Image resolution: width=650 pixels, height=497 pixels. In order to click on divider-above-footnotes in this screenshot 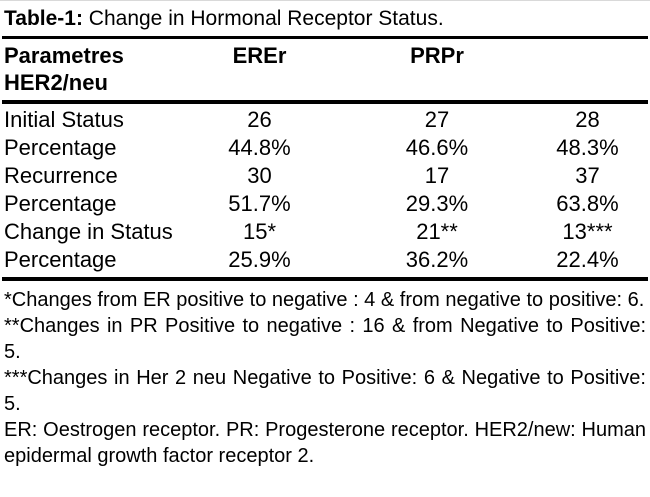, I will do `click(325, 279)`.